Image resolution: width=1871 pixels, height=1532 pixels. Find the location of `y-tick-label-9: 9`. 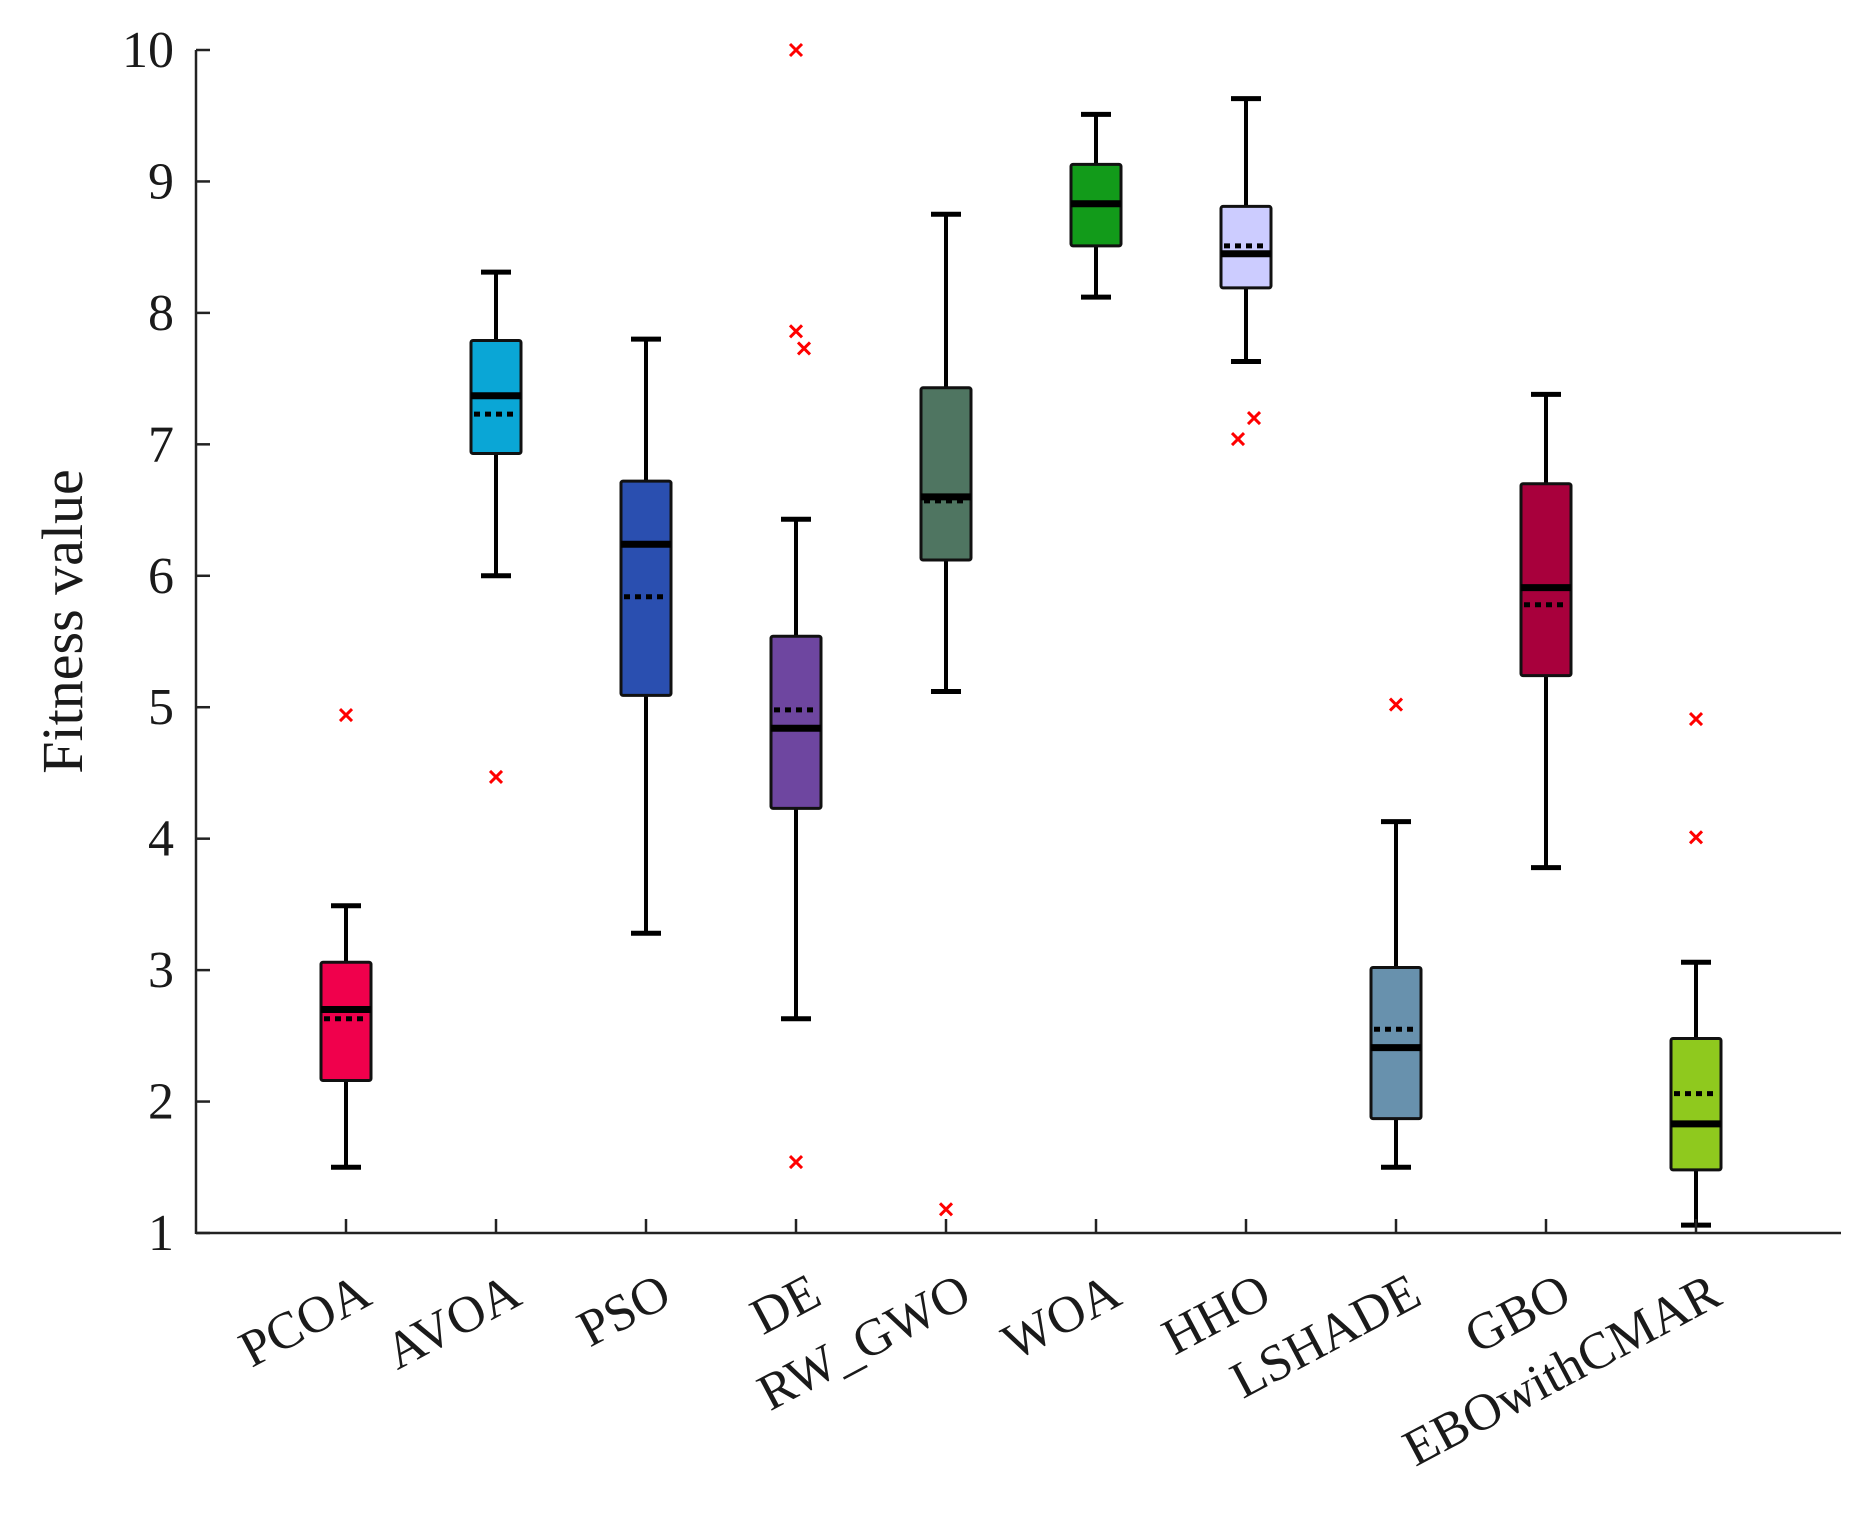

y-tick-label-9: 9 is located at coordinates (161, 181).